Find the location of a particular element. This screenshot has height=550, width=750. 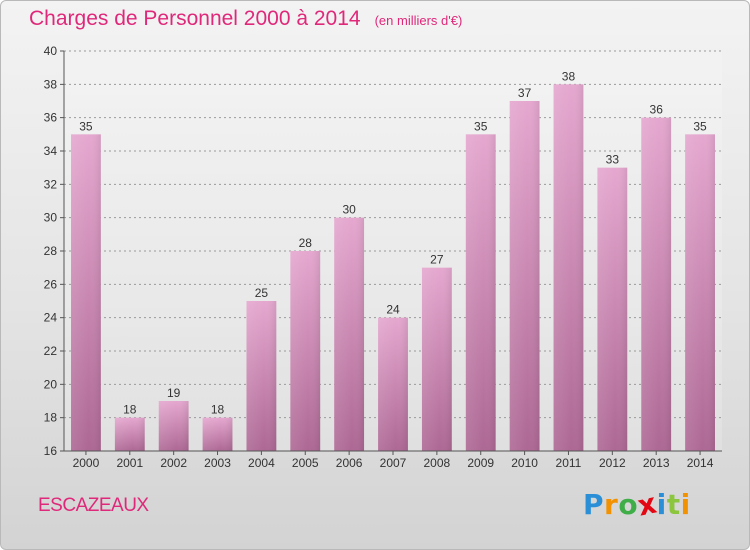

y-tick-label: 20 is located at coordinates (51, 384).